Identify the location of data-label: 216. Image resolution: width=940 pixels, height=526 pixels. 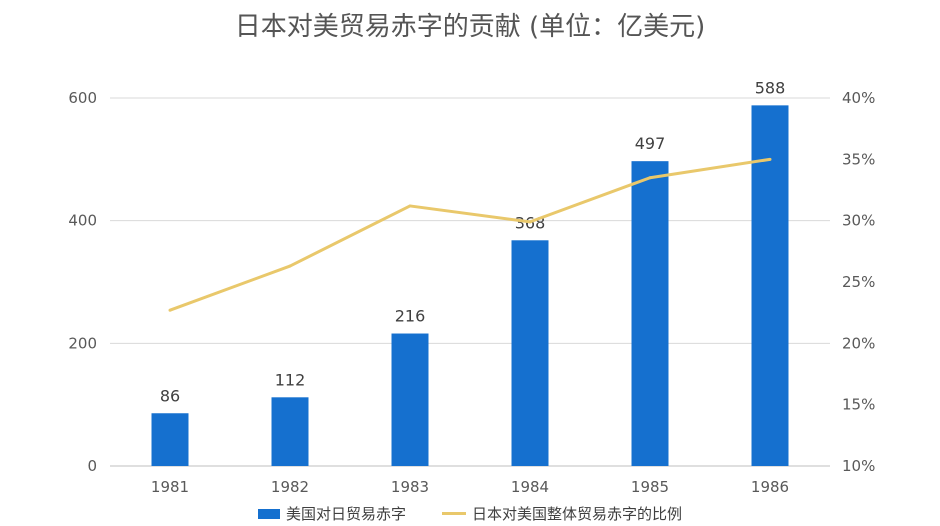
(410, 316).